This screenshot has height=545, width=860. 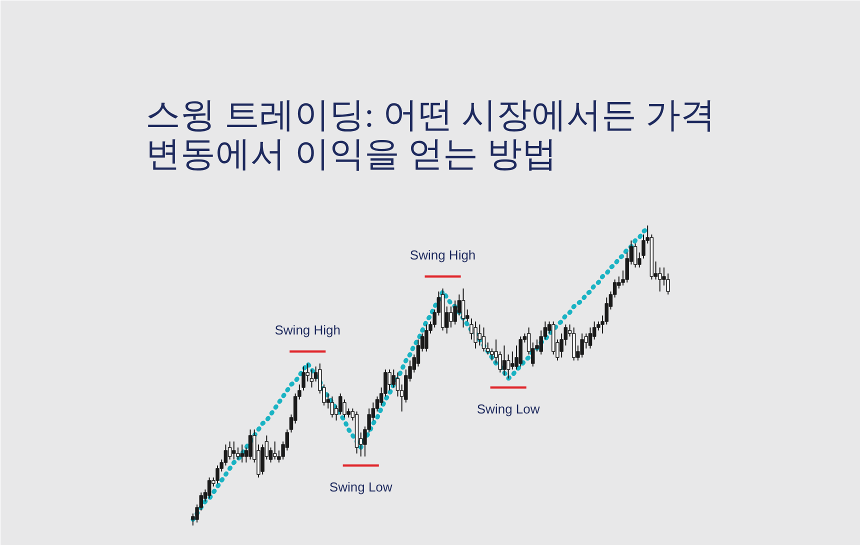 What do you see at coordinates (431, 135) in the screenshot?
I see `chart-title: 스윙 트레이딩: 어떤 시장에서든 가격 변동에서 이익을 얻는 방법` at bounding box center [431, 135].